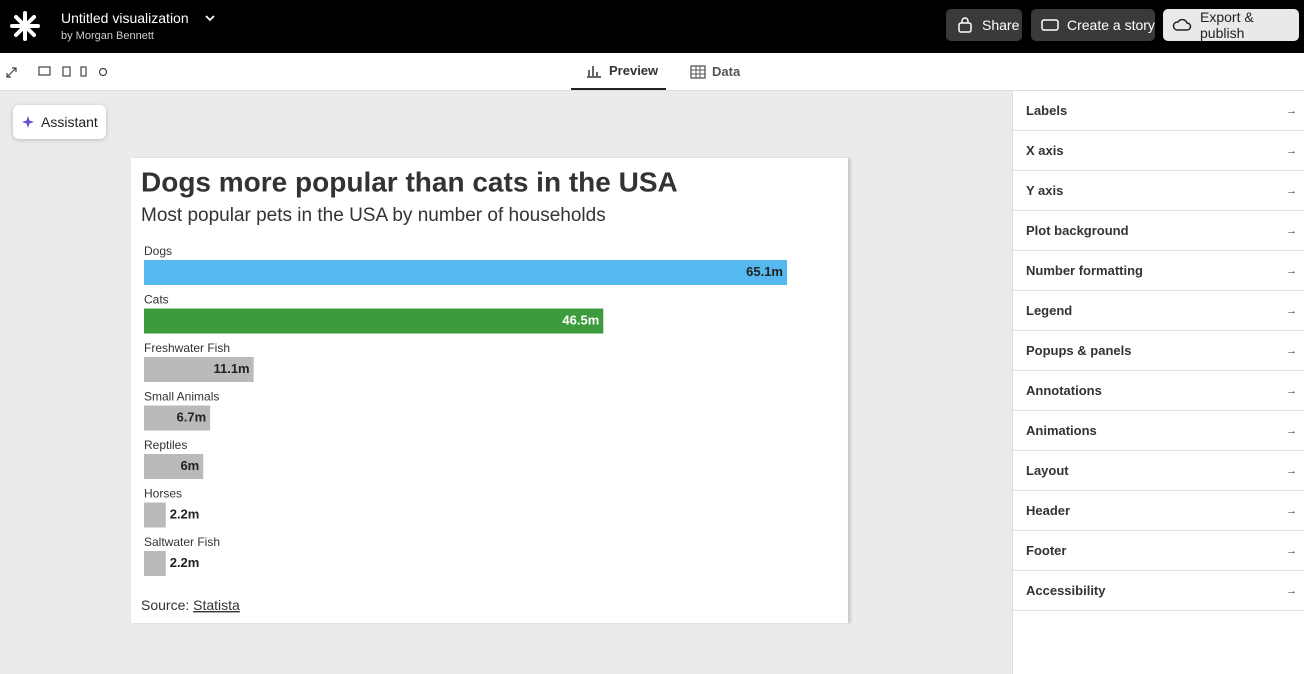 The height and width of the screenshot is (674, 1304). Describe the element at coordinates (634, 70) in the screenshot. I see `label: Preview` at that location.